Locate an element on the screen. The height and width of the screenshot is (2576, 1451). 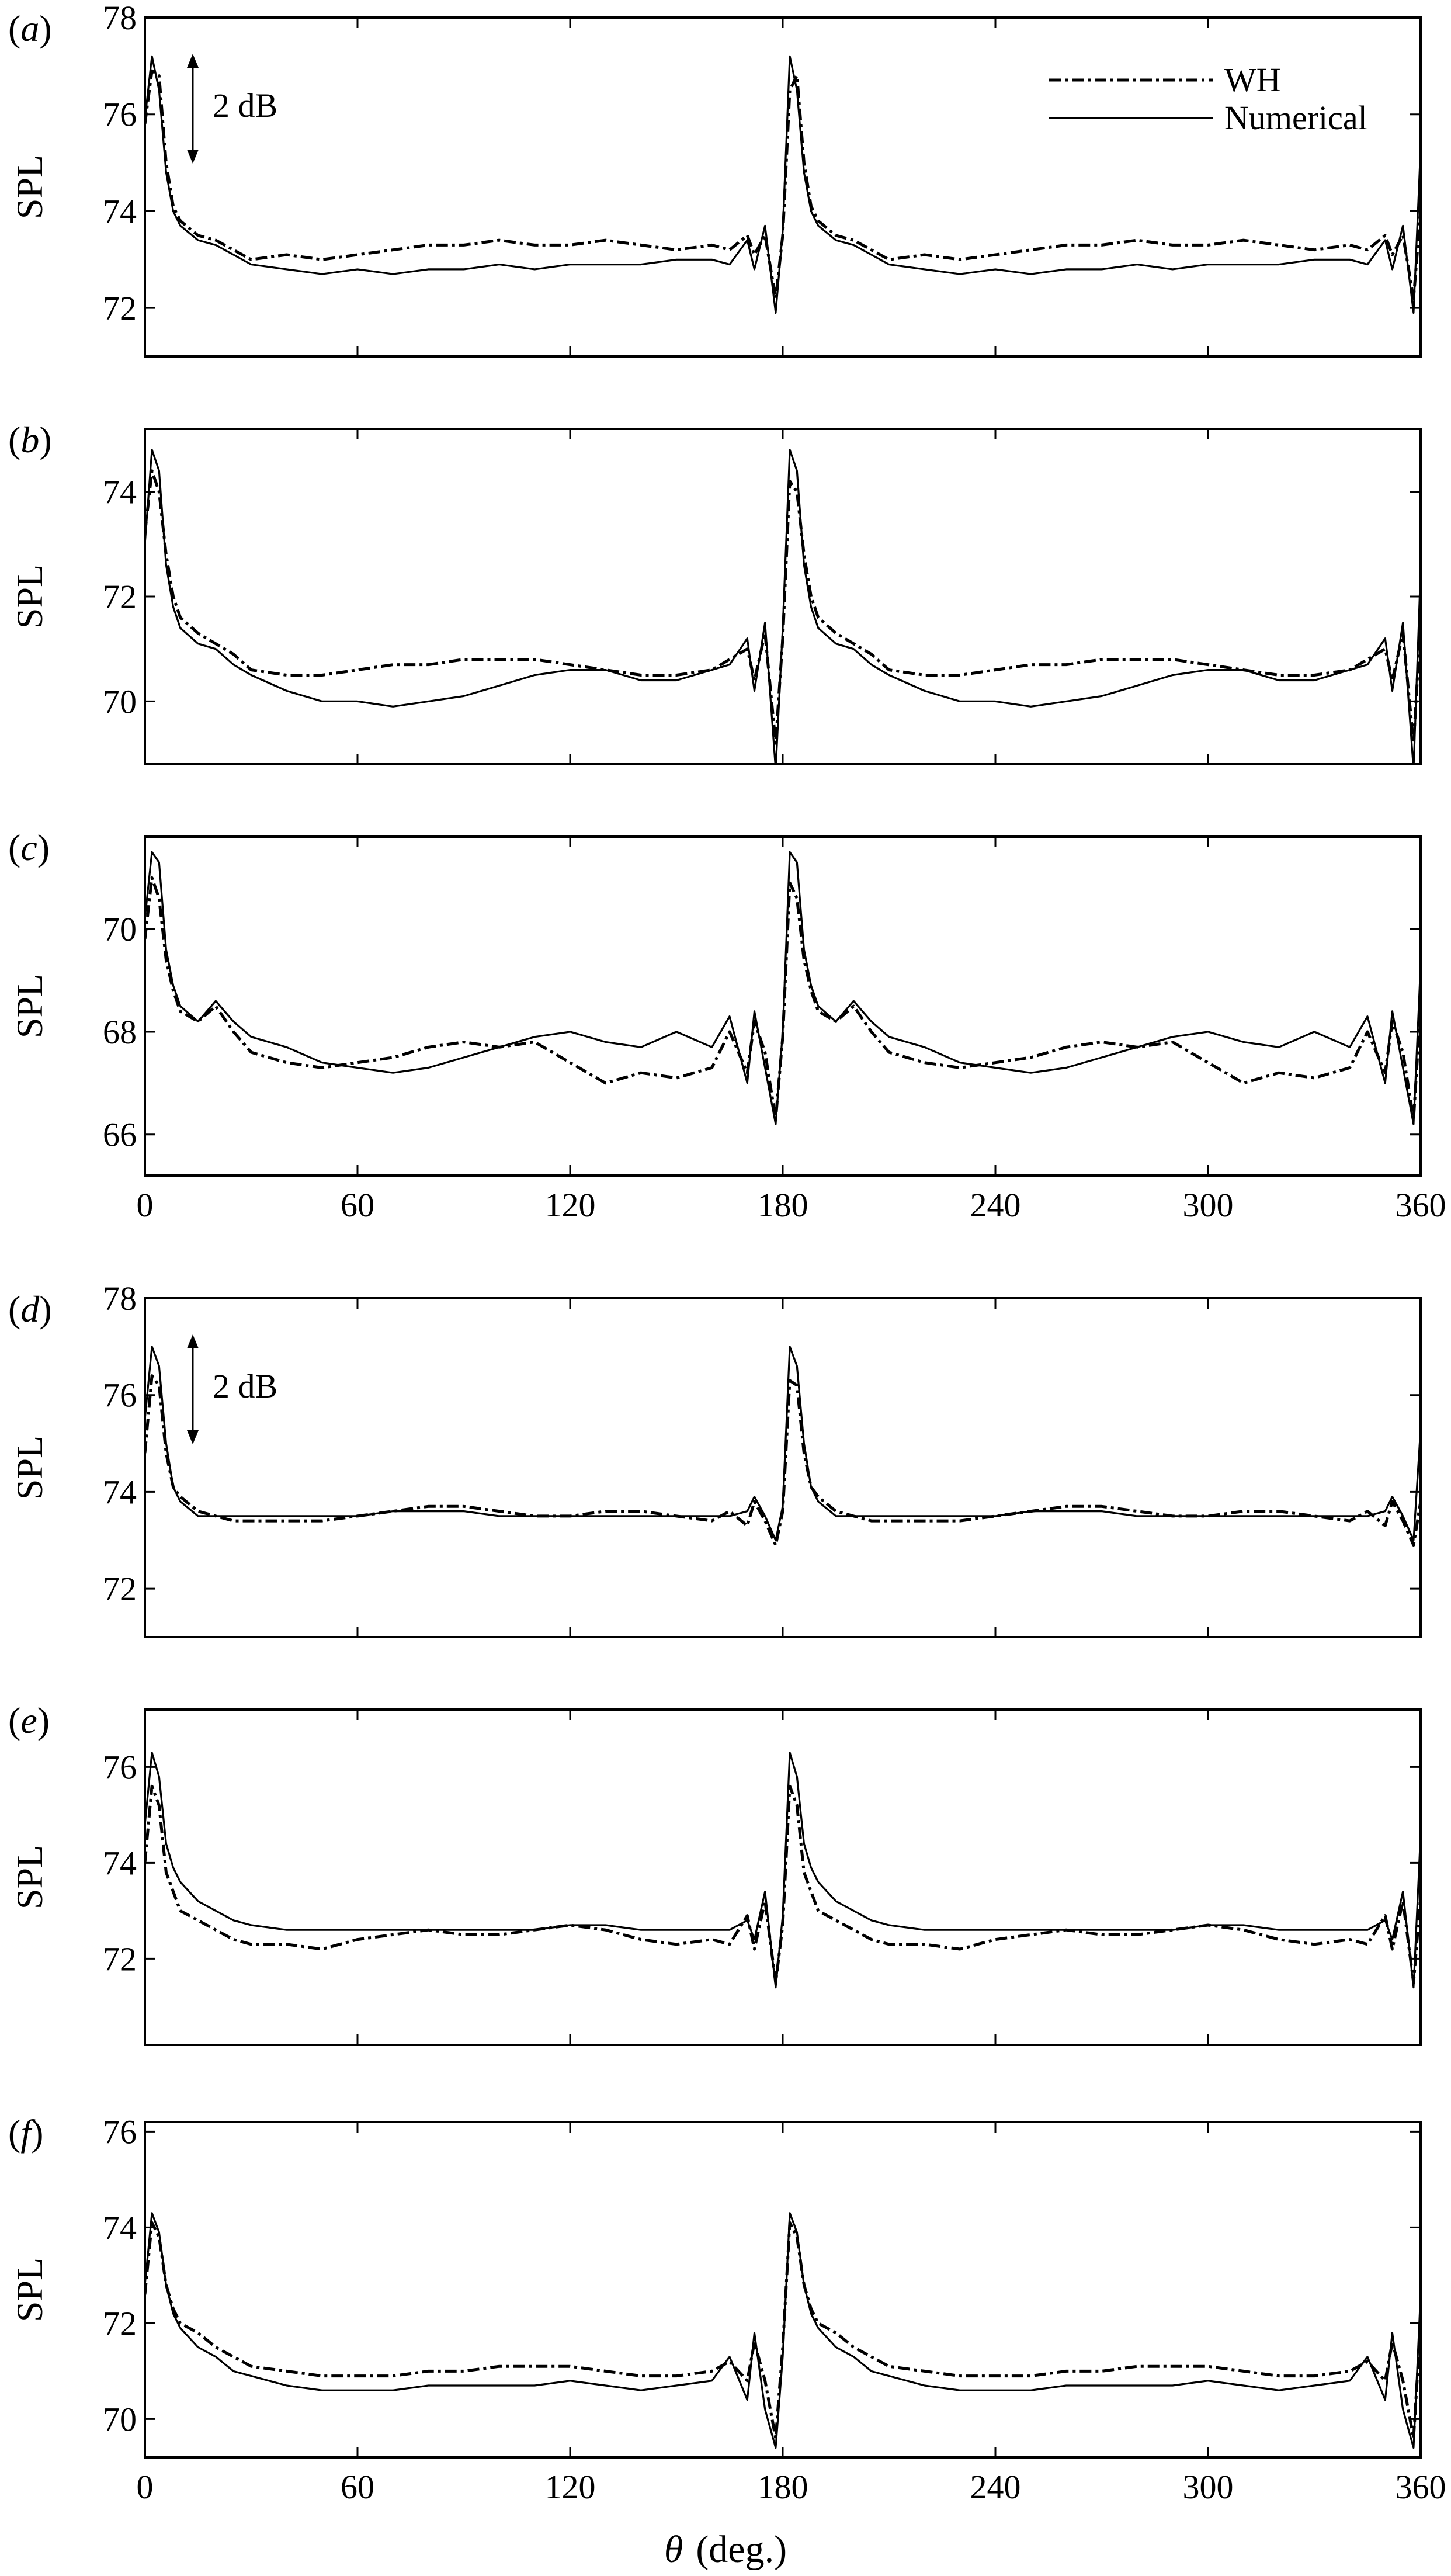
panel-d: 72 74 76 78 SPL (d) 2 dB is located at coordinates (715, 1459).